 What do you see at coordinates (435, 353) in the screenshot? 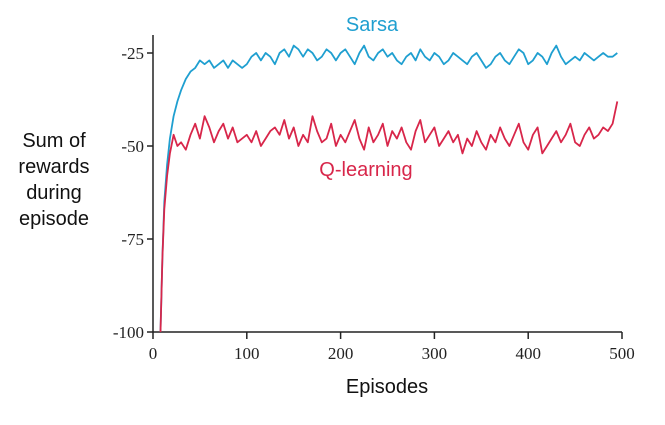
I see `x-tick-label: 300` at bounding box center [435, 353].